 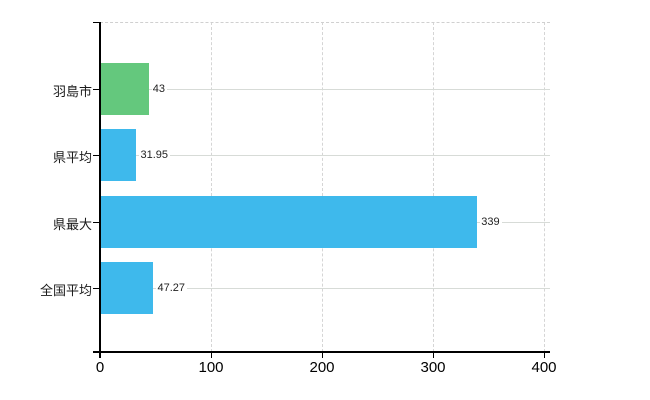 I want to click on y-axis-top-tick, so click(x=96, y=22).